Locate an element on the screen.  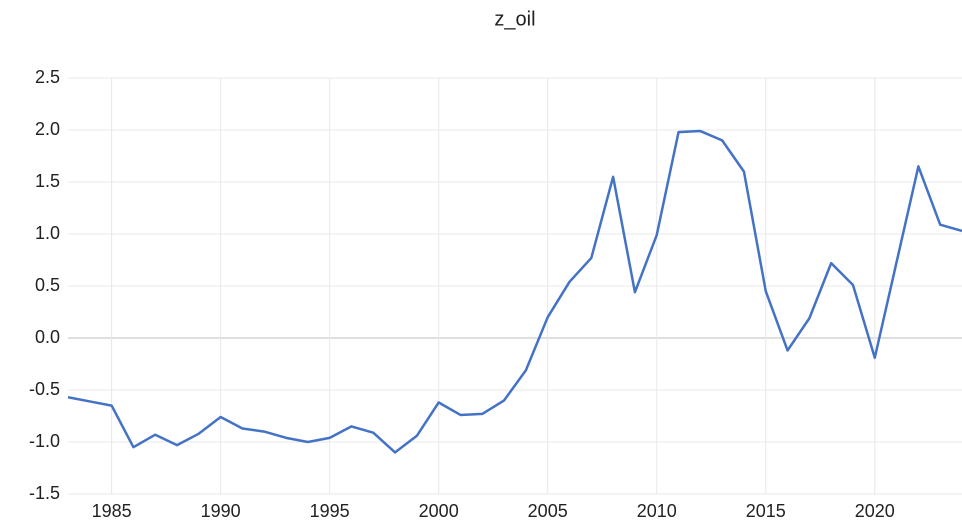
x-tick-label: 2015 is located at coordinates (766, 511).